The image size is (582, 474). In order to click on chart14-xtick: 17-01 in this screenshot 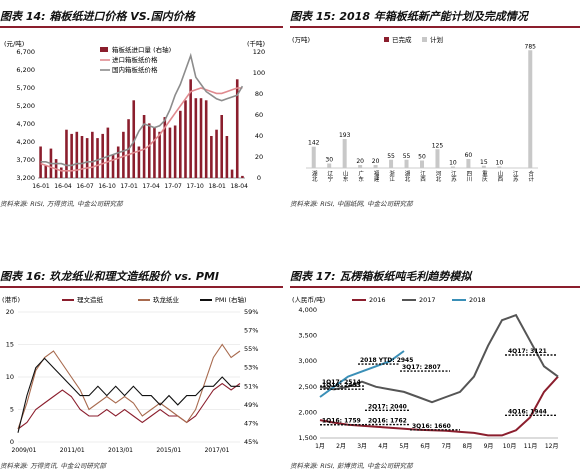, I will do `click(129, 186)`.